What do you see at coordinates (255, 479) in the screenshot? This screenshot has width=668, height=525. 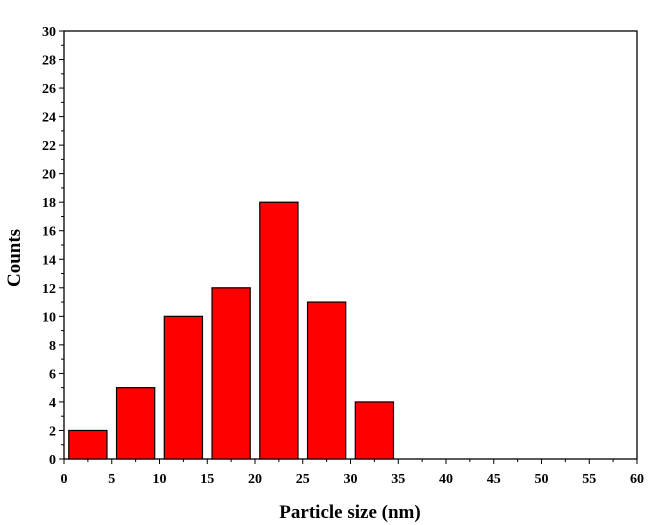 I see `x-tick-label: 20` at bounding box center [255, 479].